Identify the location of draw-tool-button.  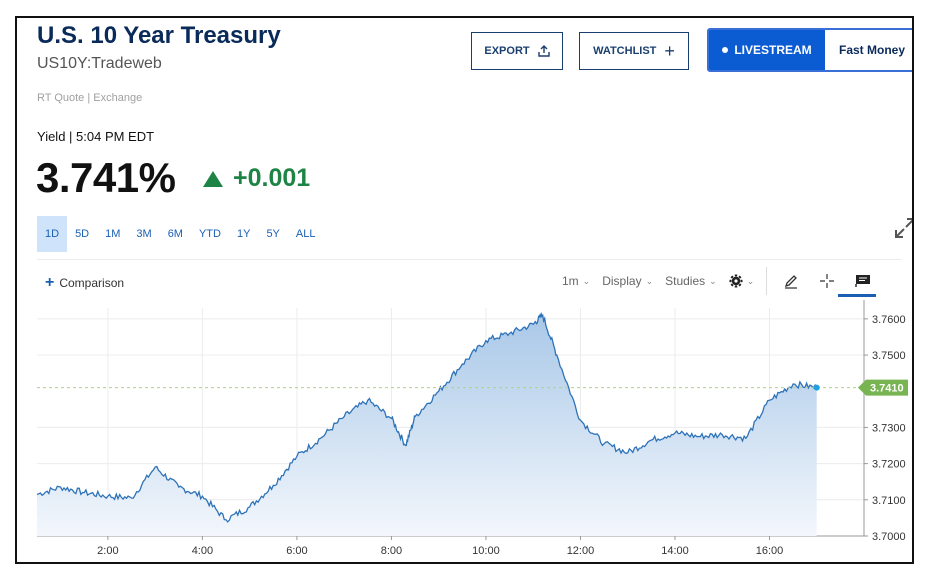
(791, 281).